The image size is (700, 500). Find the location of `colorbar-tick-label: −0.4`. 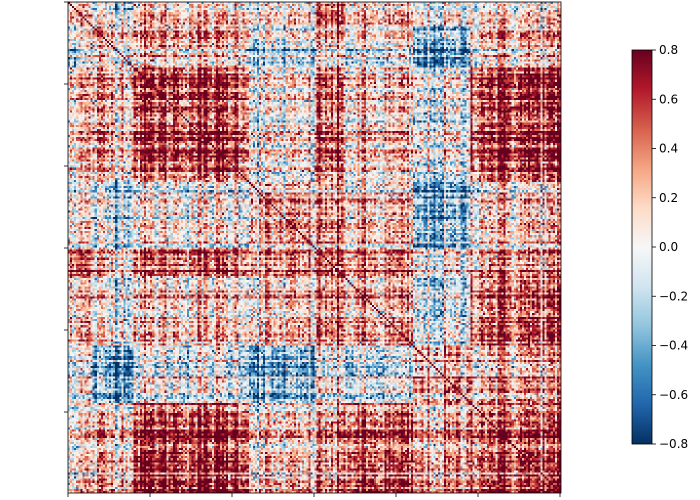

colorbar-tick-label: −0.4 is located at coordinates (673, 346).